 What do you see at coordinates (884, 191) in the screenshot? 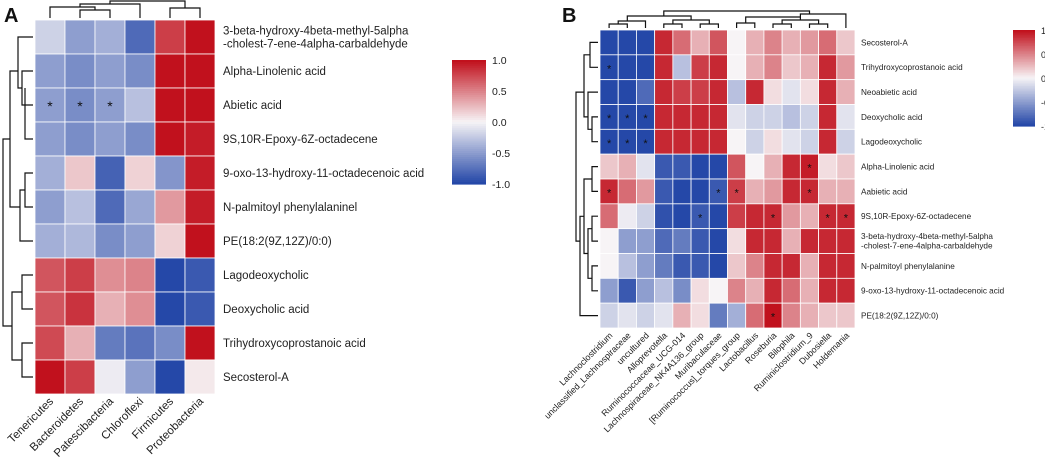
I see `row-label-line: Aabietic acid` at bounding box center [884, 191].